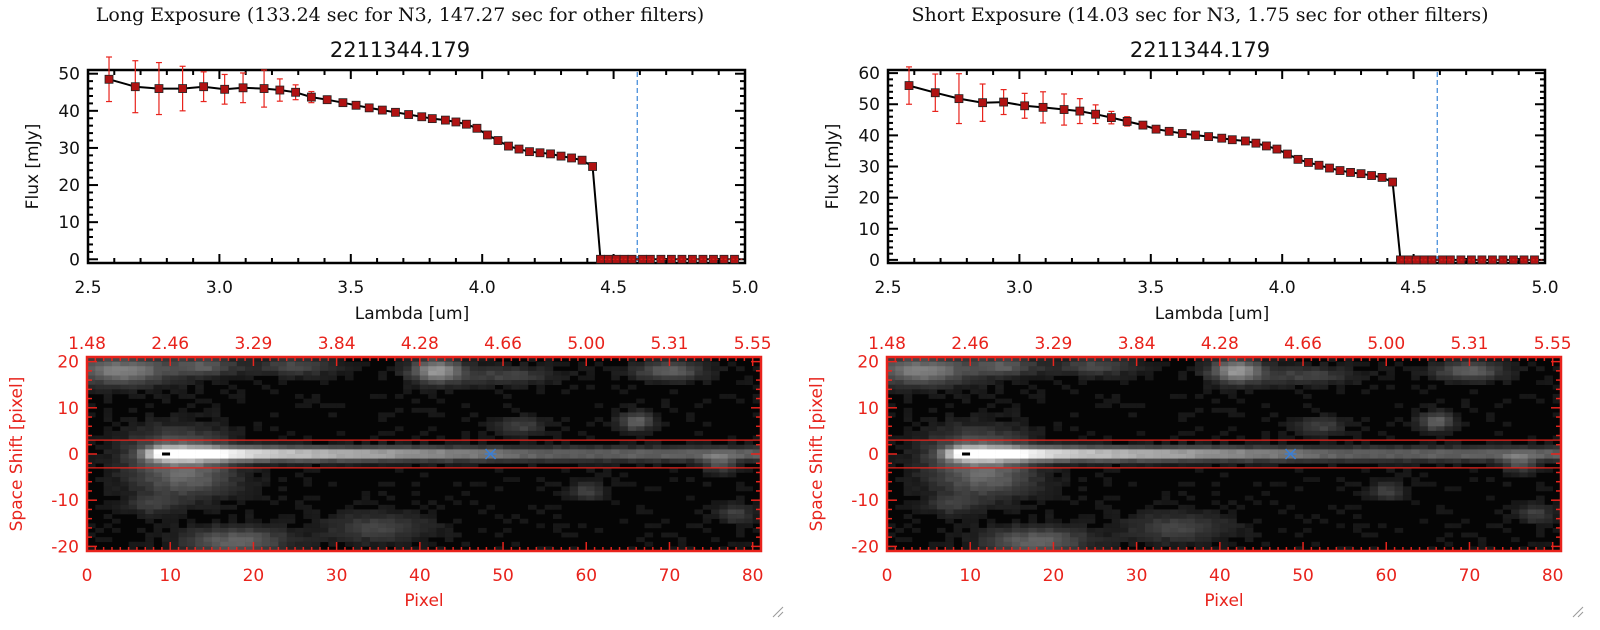 This screenshot has width=1600, height=630. I want to click on image-y-tick-label: -10, so click(65, 501).